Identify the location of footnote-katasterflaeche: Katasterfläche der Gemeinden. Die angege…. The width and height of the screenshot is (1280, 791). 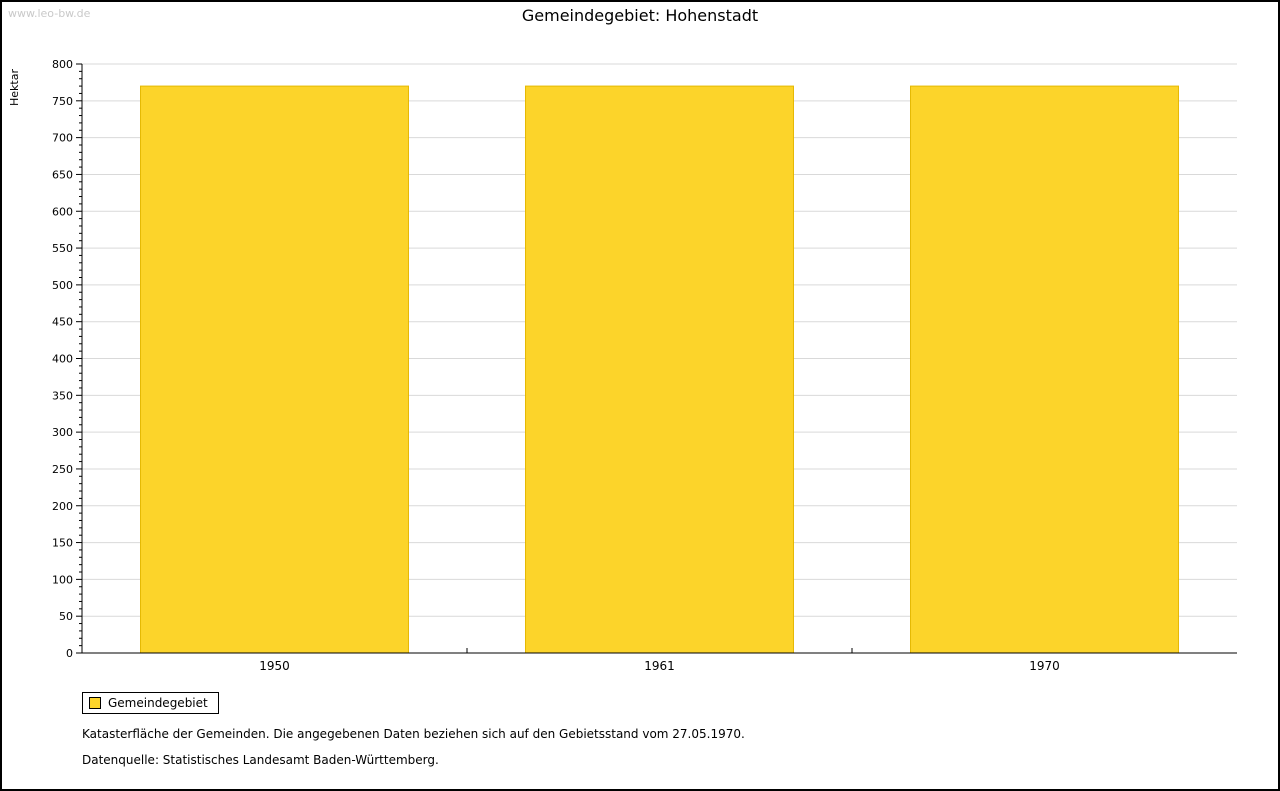
(413, 734).